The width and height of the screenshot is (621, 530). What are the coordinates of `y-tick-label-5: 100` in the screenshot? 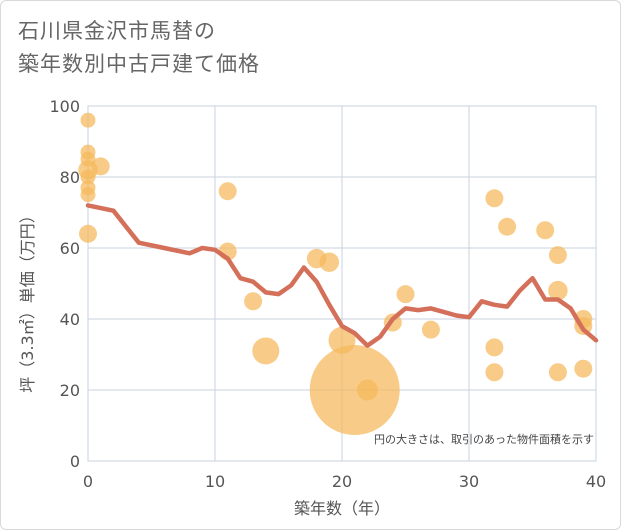 It's located at (64, 106).